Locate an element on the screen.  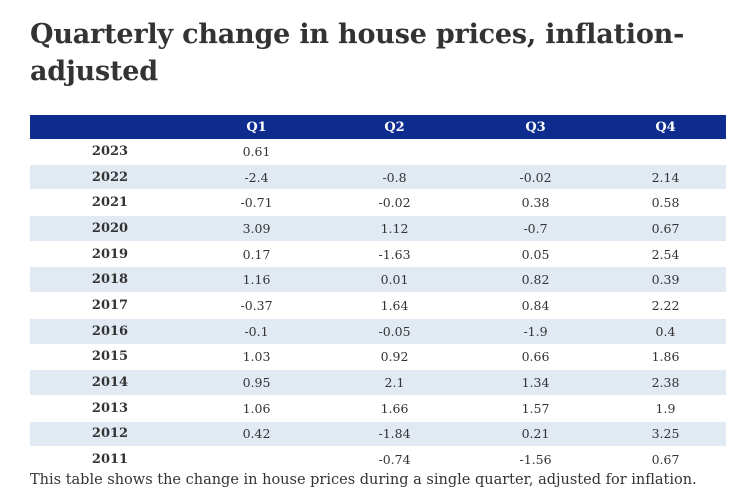
q1-cell: -2.4 is located at coordinates (256, 177).